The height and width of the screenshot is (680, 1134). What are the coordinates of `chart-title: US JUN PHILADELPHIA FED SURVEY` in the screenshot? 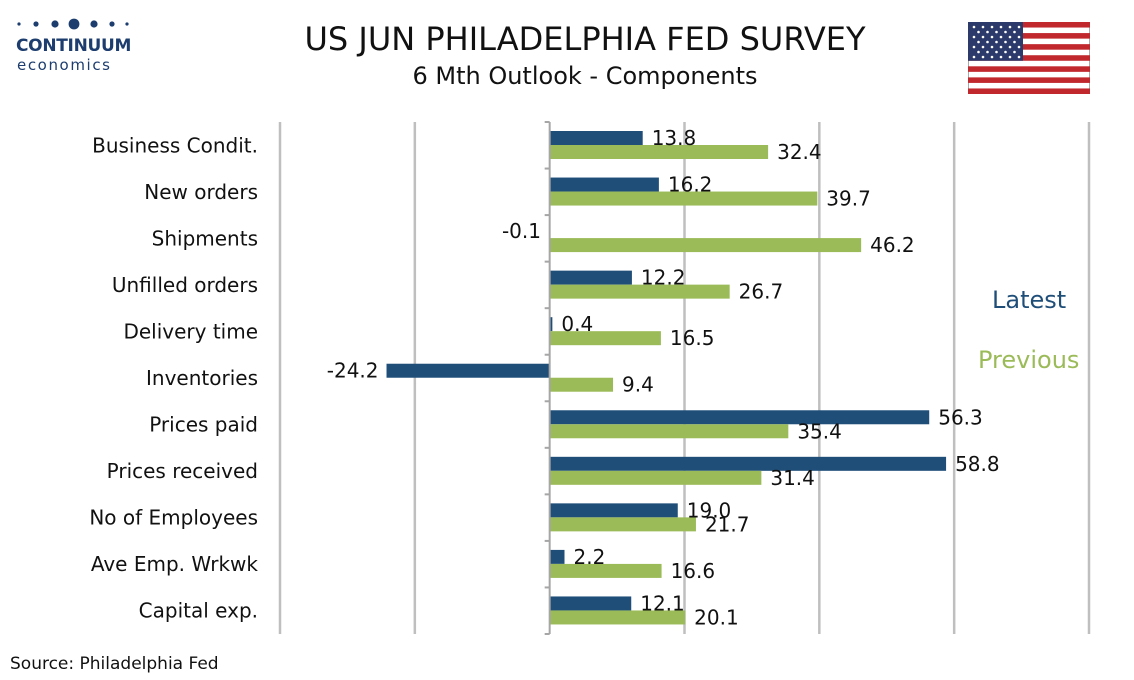 It's located at (585, 39).